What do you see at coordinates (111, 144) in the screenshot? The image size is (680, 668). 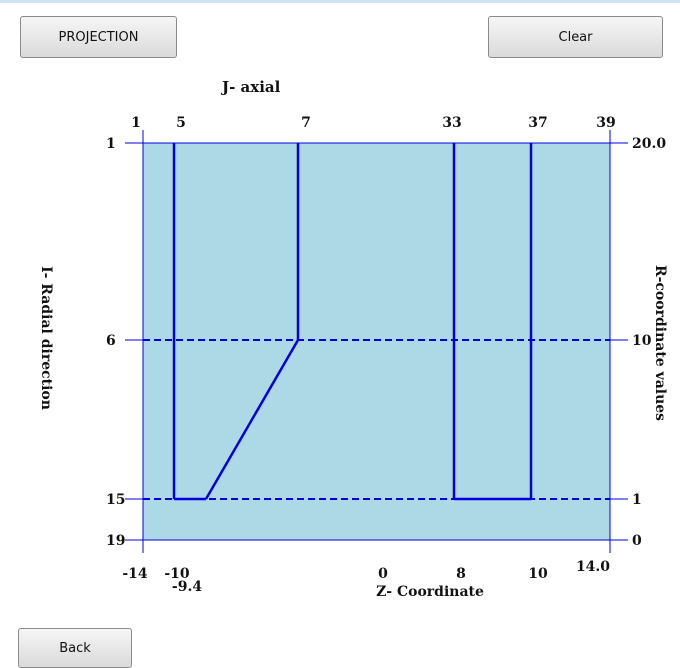 I see `i-tick-label: 1` at bounding box center [111, 144].